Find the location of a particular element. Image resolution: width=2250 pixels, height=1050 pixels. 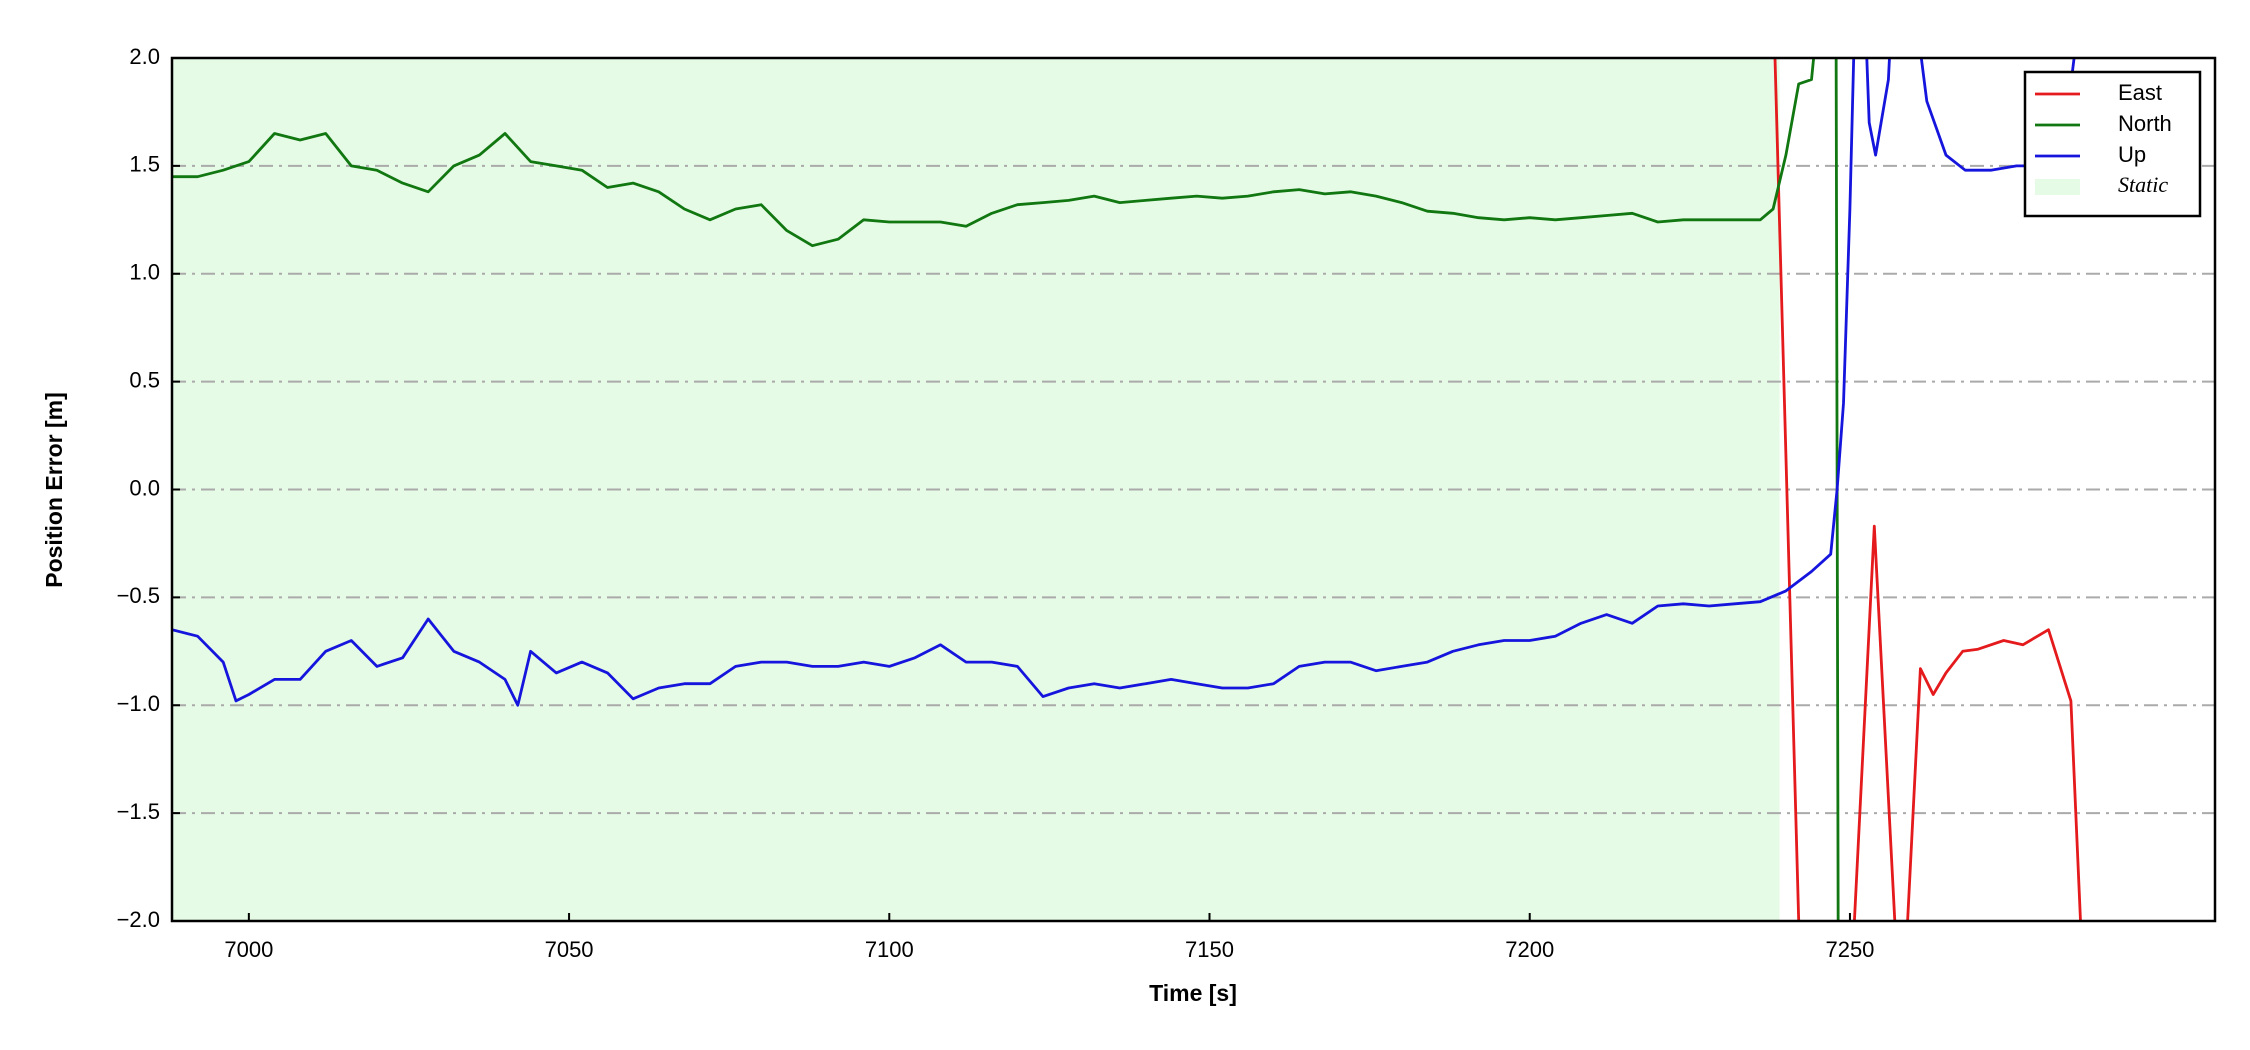

x-tick-label: 7250 is located at coordinates (1849, 949).